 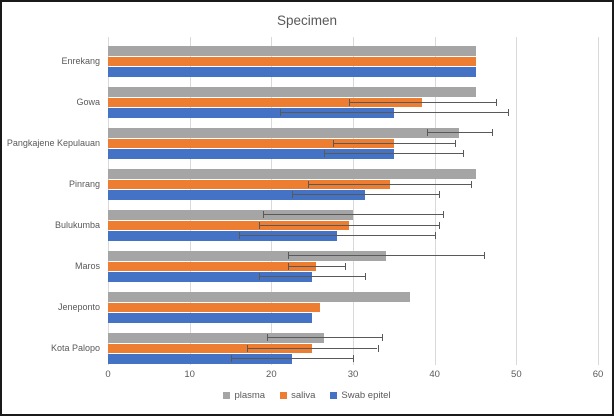 What do you see at coordinates (250, 395) in the screenshot?
I see `legend-label: plasma` at bounding box center [250, 395].